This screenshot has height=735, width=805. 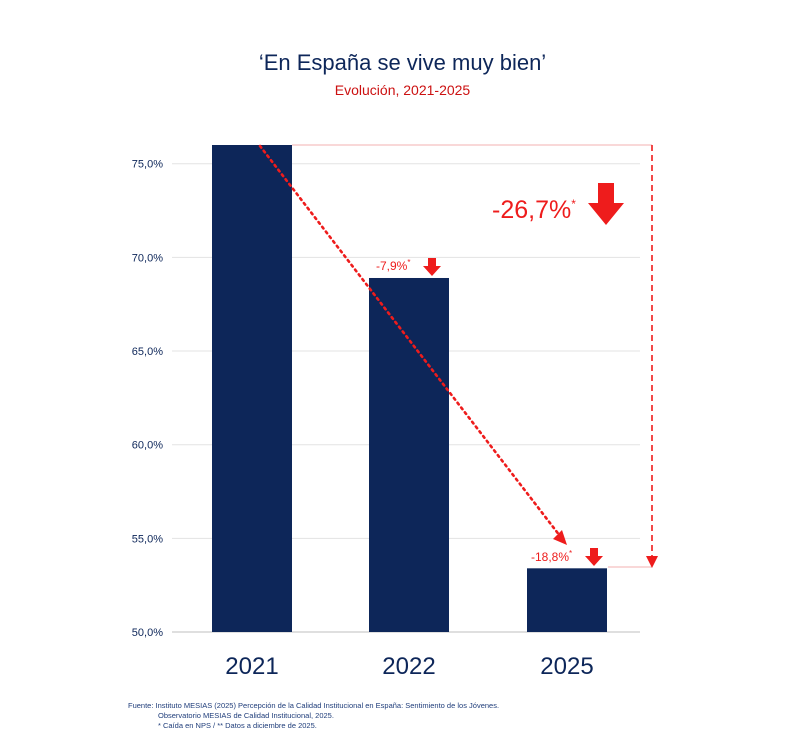 I want to click on y-tick-label: 55,0%, so click(x=147, y=539).